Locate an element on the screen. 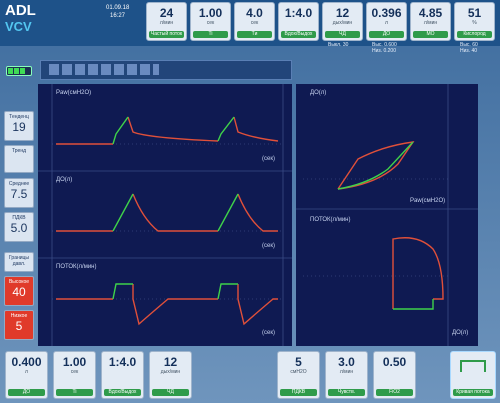  param-unit: % is located at coordinates (474, 23).